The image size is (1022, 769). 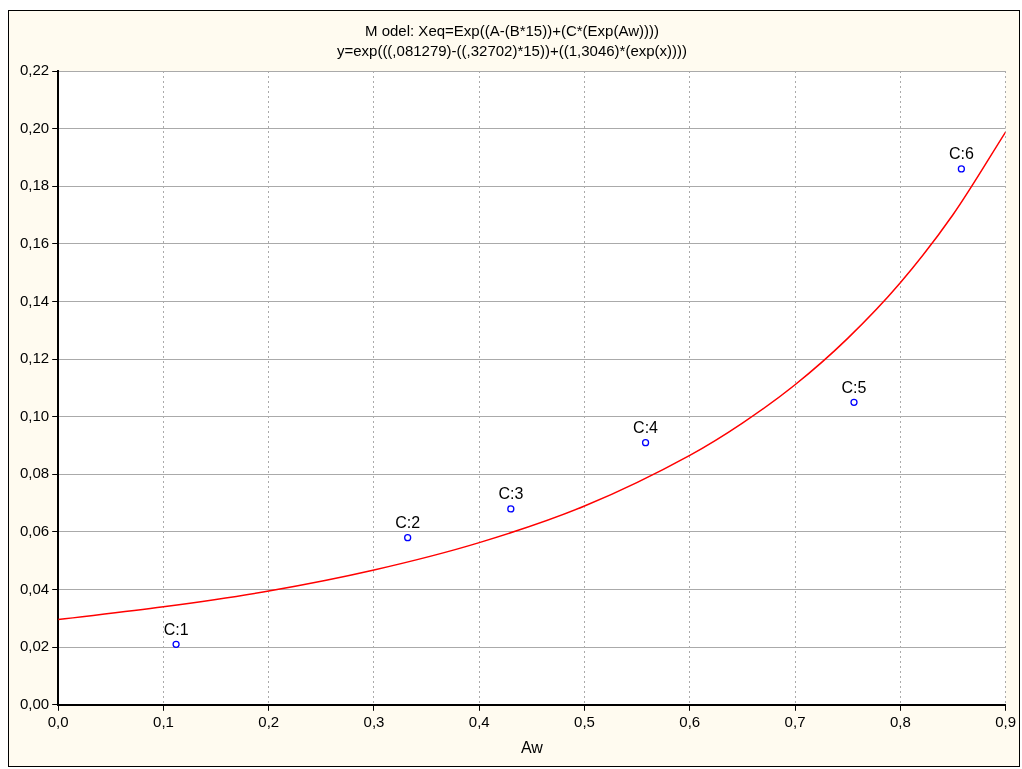 What do you see at coordinates (34, 242) in the screenshot?
I see `y-tick-label: 0,16` at bounding box center [34, 242].